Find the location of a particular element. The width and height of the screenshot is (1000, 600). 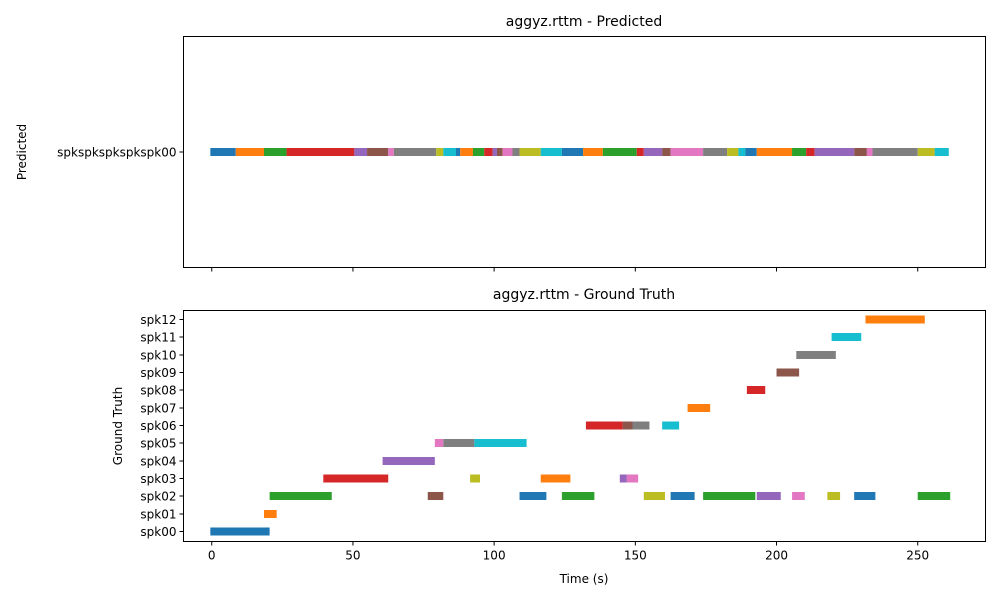

x-tick-label-250: 250 is located at coordinates (917, 556).